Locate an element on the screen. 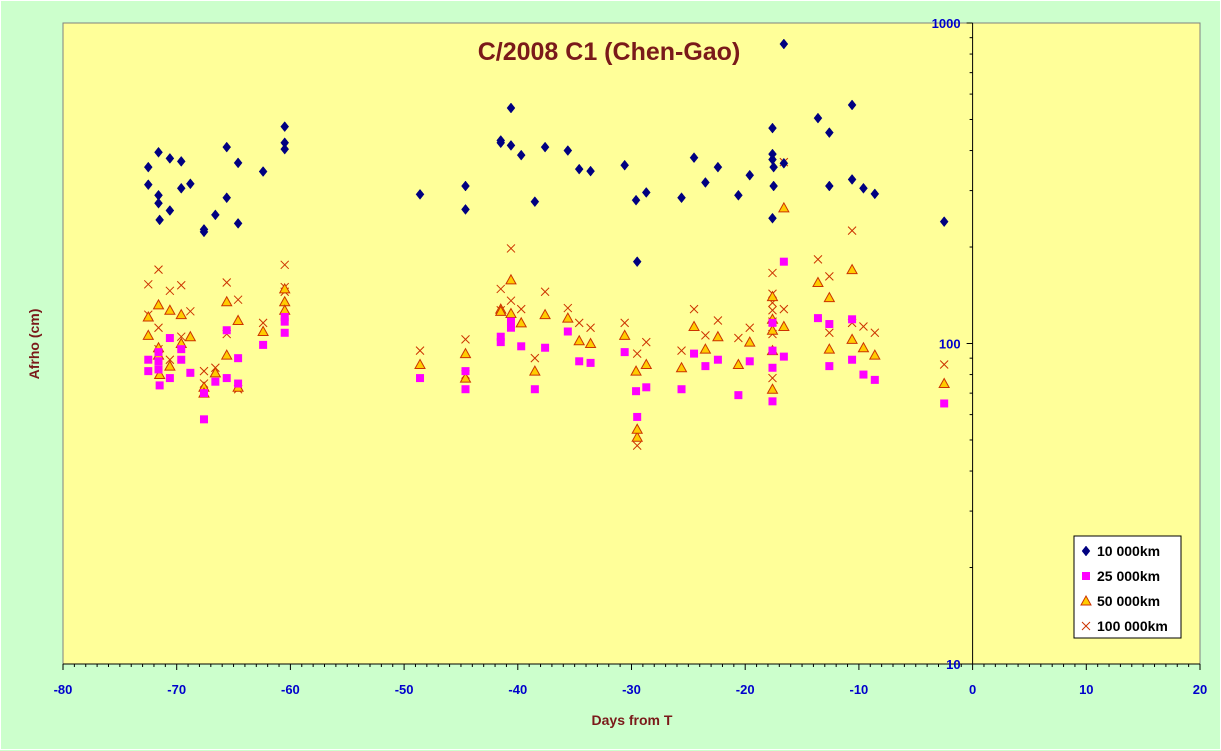 The width and height of the screenshot is (1221, 751). legend-label: 50 000km is located at coordinates (1128, 601).